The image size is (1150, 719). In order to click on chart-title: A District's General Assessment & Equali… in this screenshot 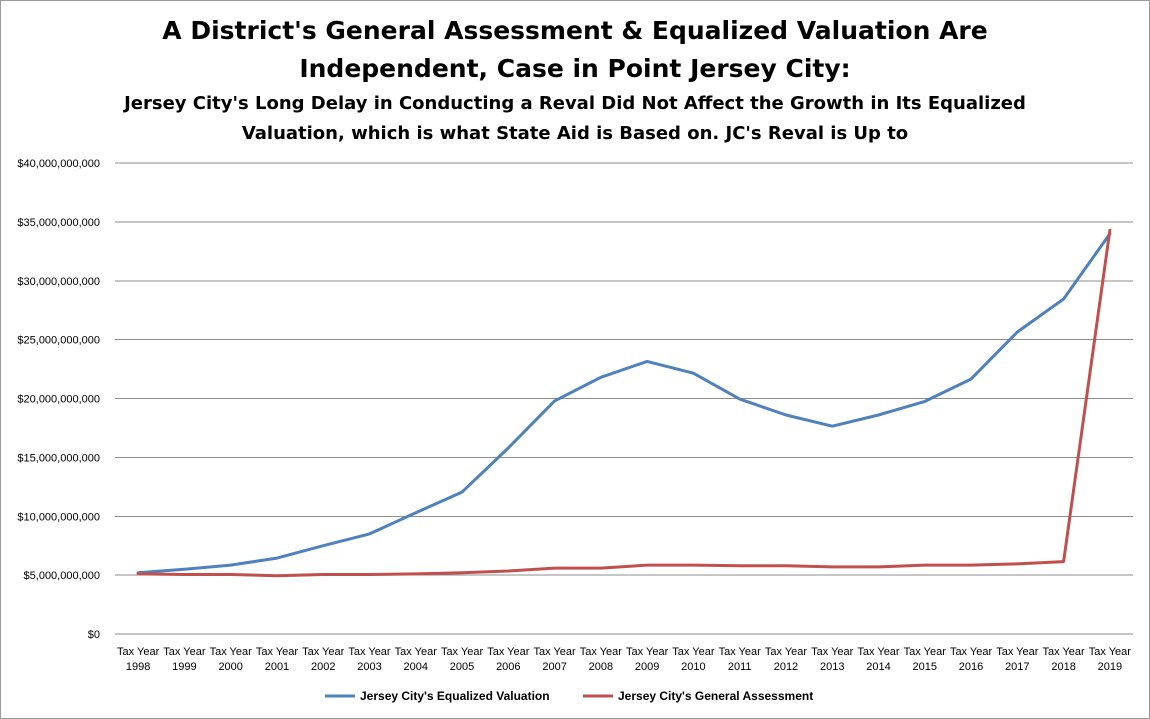, I will do `click(575, 30)`.